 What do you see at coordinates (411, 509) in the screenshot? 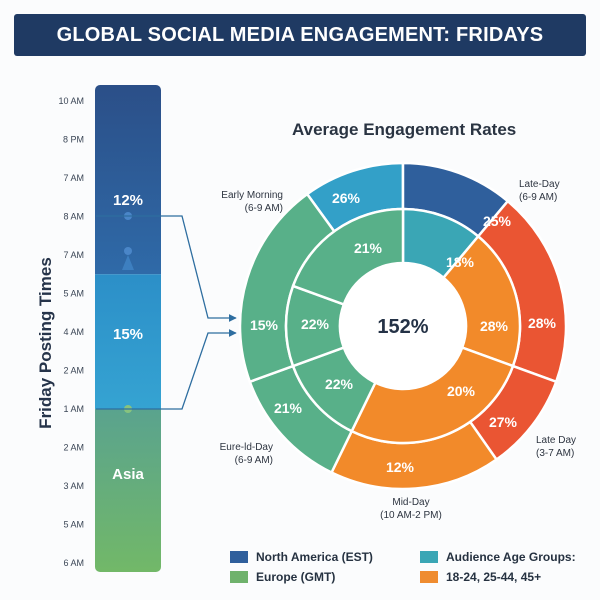
I see `slice-annotation: Mid-Day (10 AM-2 PM)` at bounding box center [411, 509].